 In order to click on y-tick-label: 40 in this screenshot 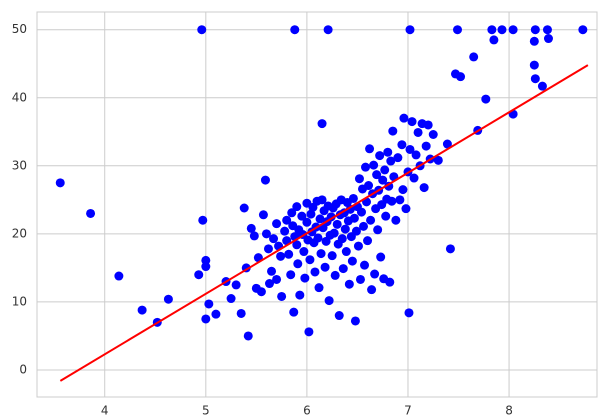, I will do `click(19, 97)`.